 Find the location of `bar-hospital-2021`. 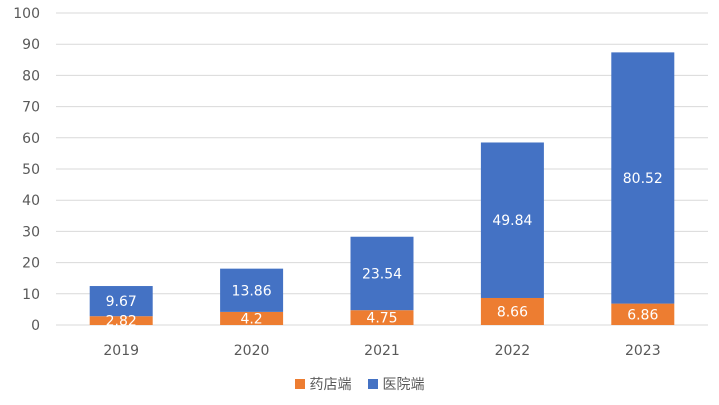

bar-hospital-2021 is located at coordinates (382, 273).